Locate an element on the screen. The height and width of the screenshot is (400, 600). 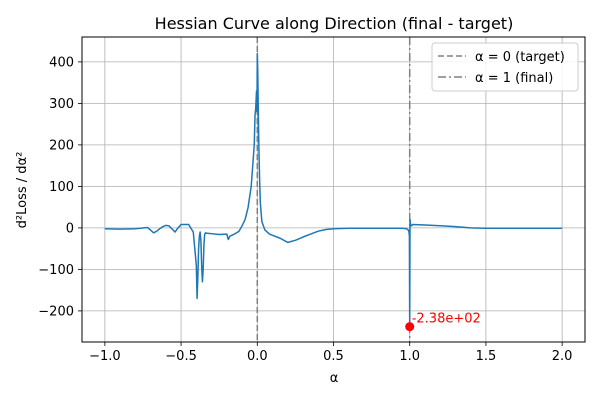
y-tick-label: 100 is located at coordinates (61, 187).